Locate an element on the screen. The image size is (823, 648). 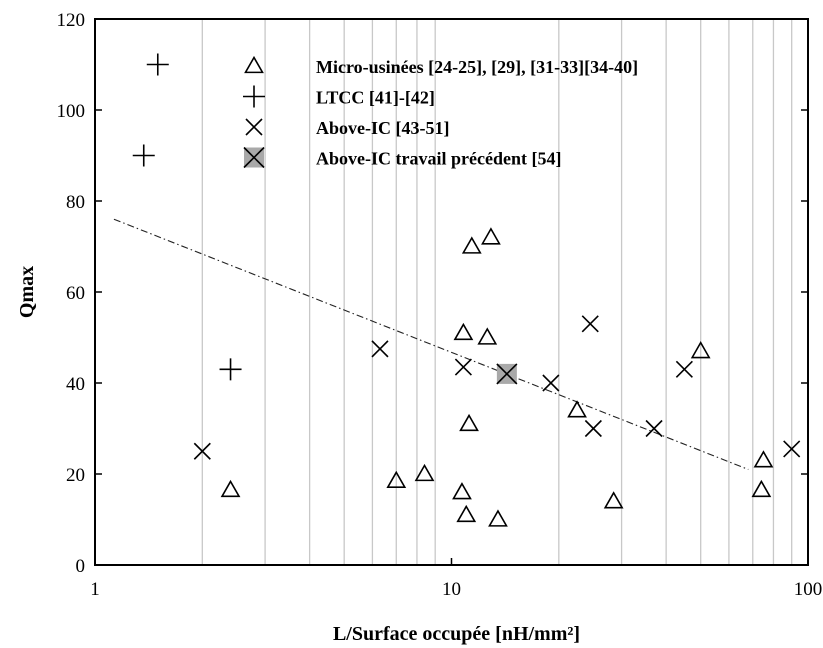
legend-marker-cross-boxed is located at coordinates (254, 157).